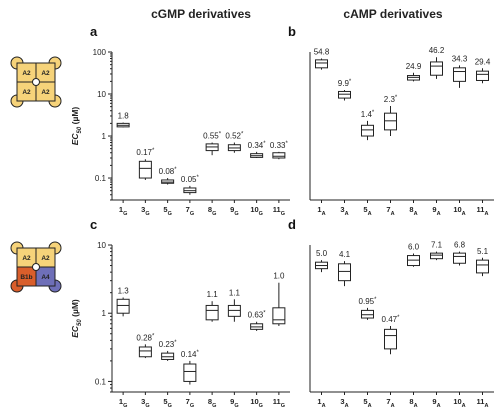 This screenshot has width=500, height=417. Describe the element at coordinates (26, 258) in the screenshot. I see `icon-bottom-cell-1: A2` at that location.